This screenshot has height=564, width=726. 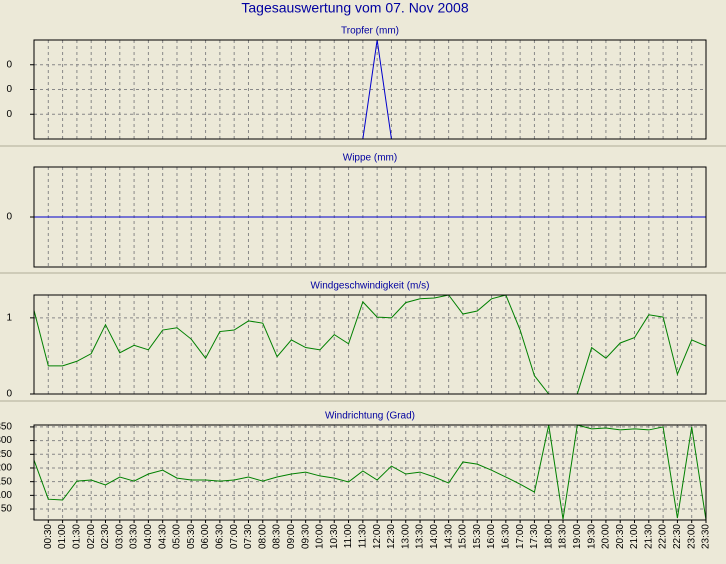 I want to click on x-tick-label: 03:00, so click(x=119, y=536).